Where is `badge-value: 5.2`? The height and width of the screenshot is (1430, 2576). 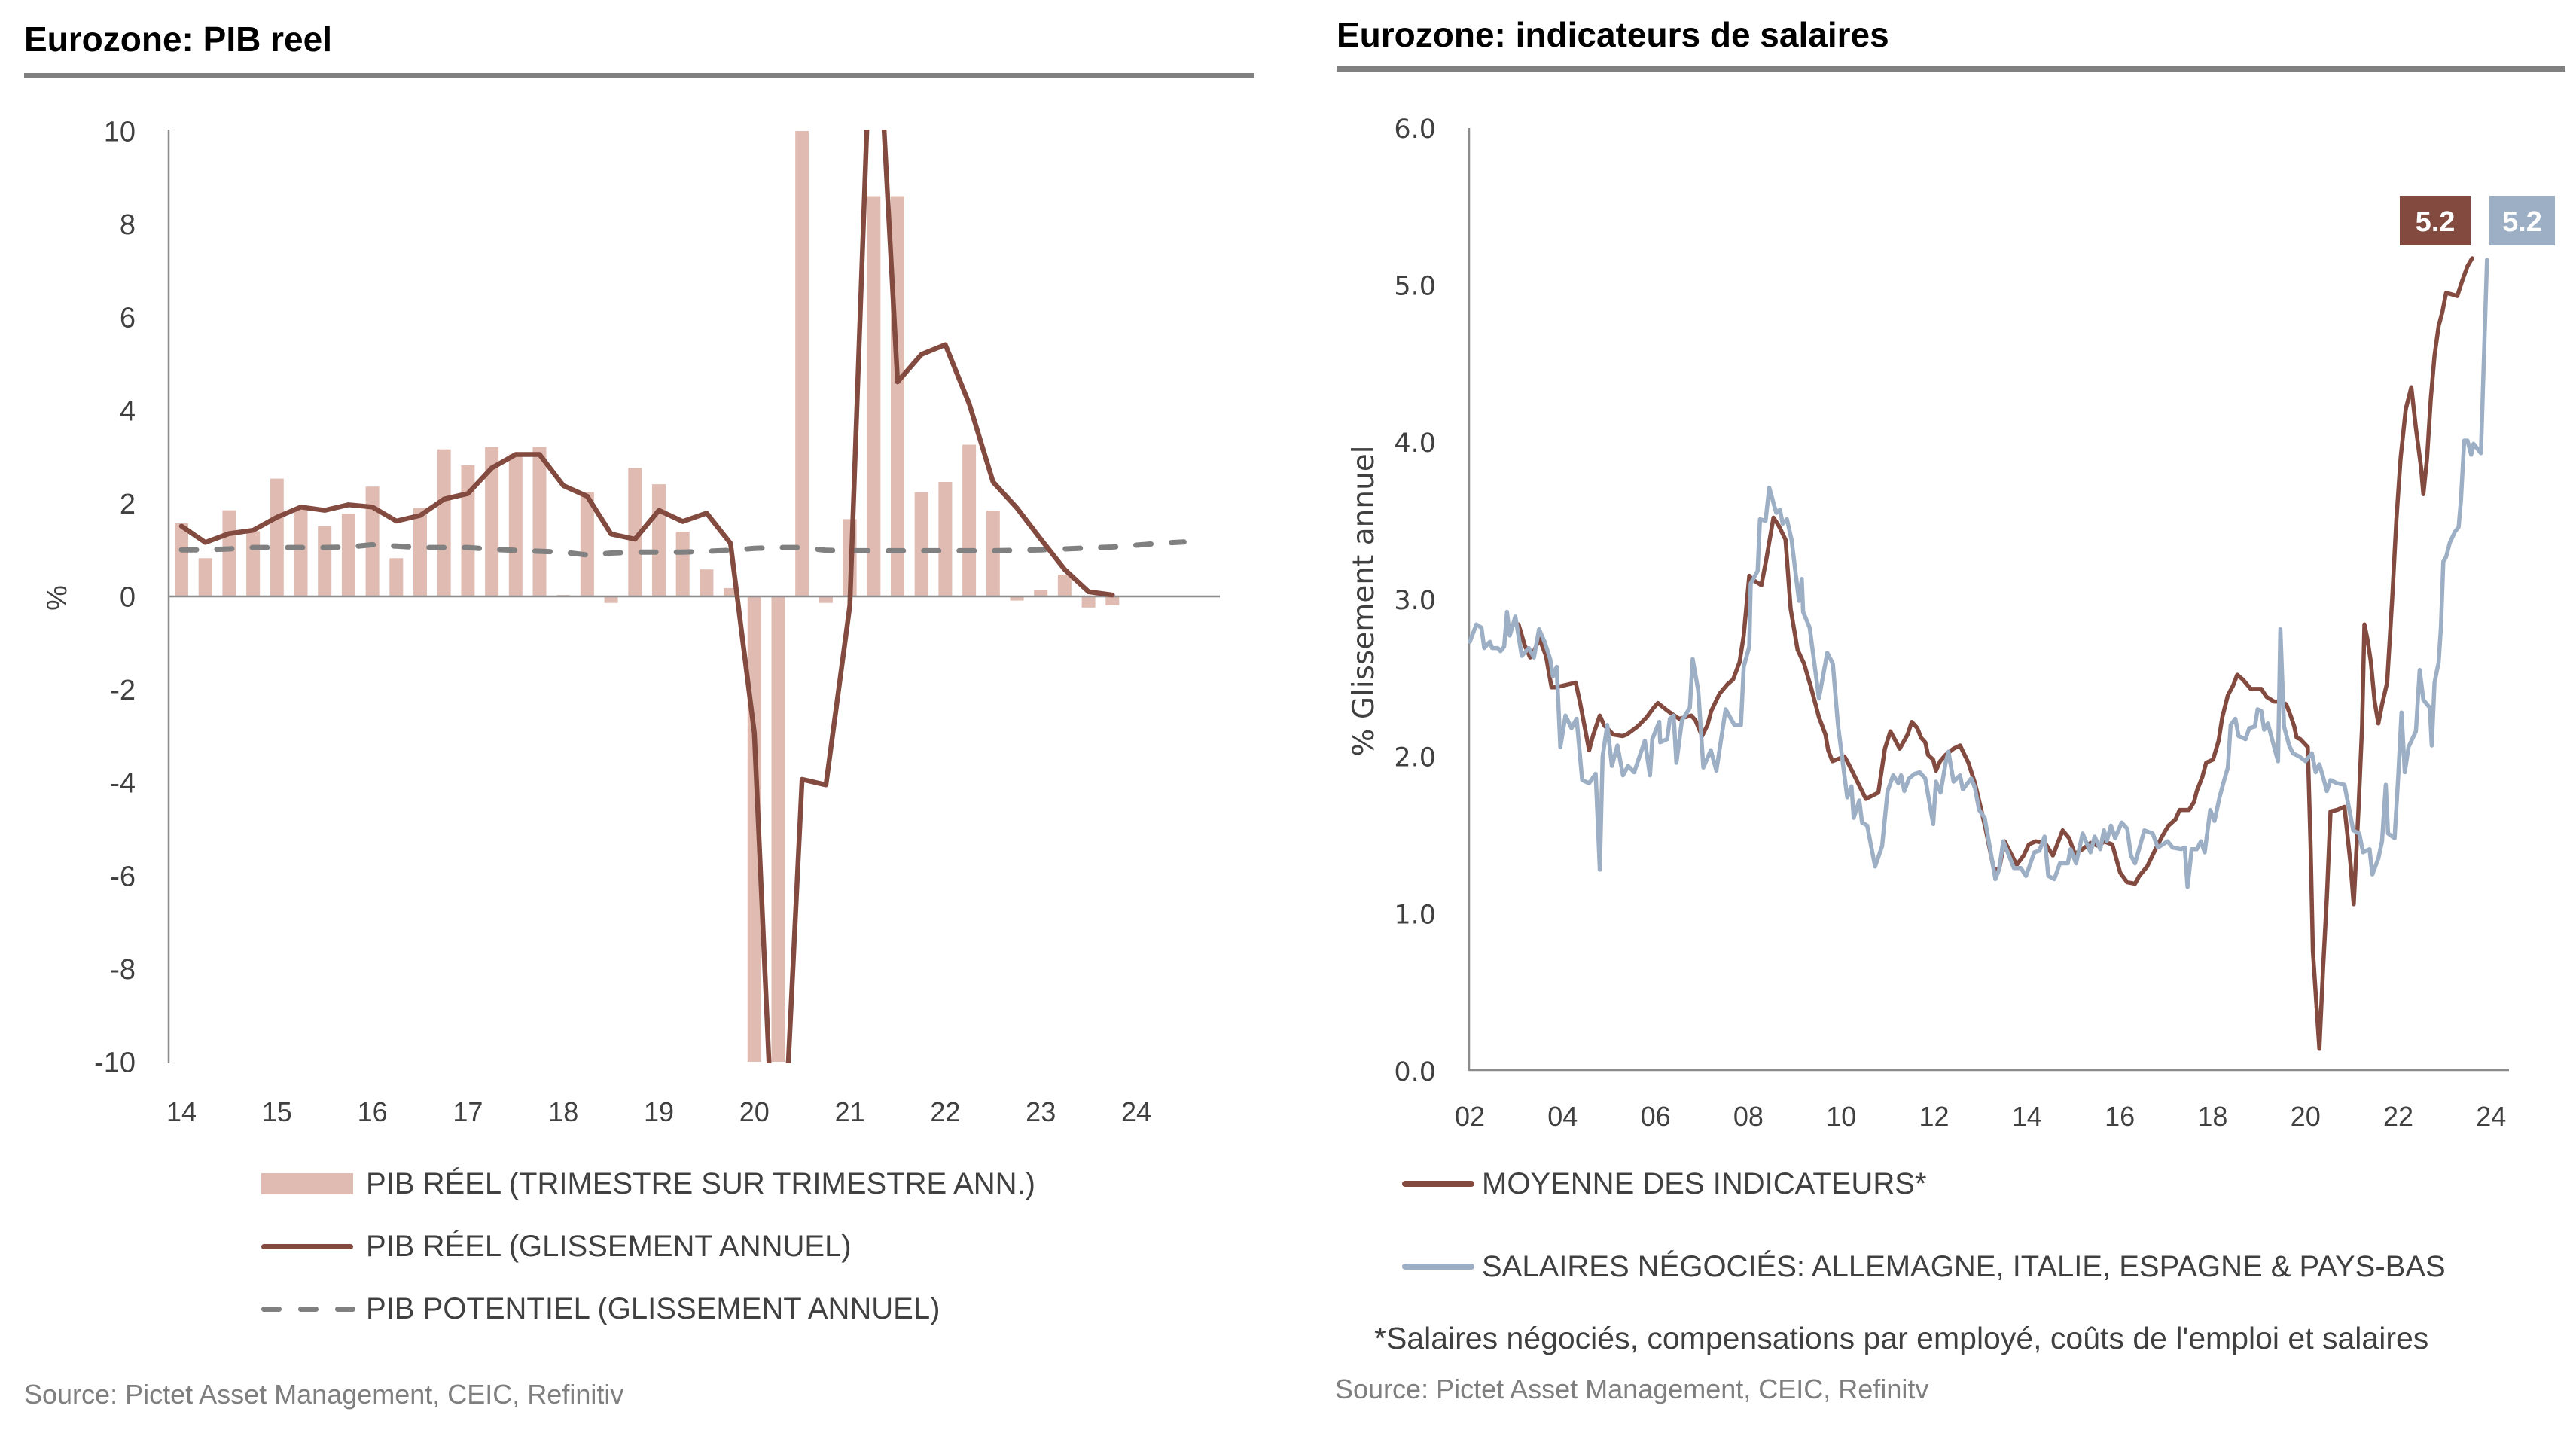
badge-value: 5.2 is located at coordinates (2436, 222).